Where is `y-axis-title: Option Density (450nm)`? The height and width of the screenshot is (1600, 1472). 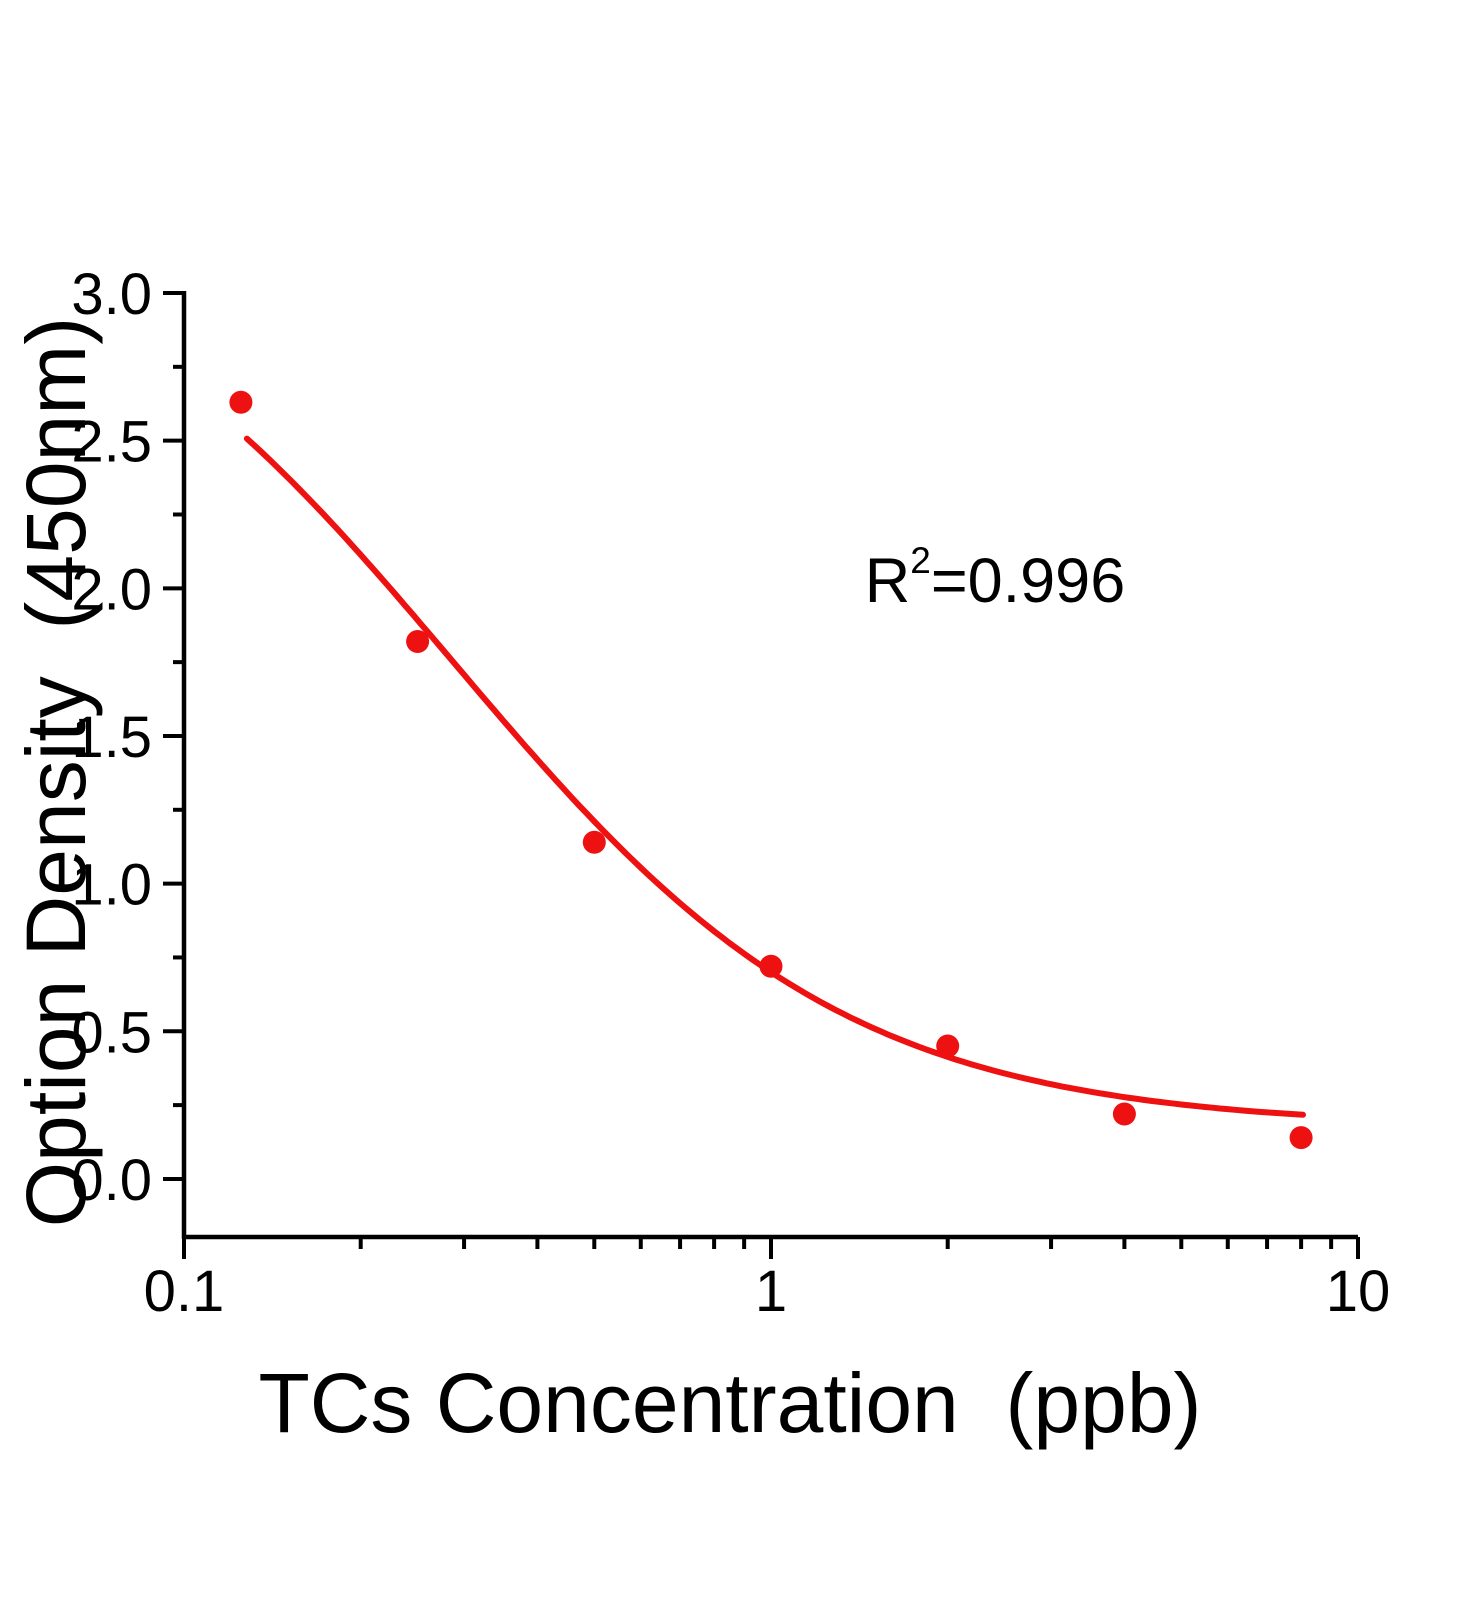
y-axis-title: Option Density (450nm) is located at coordinates (56, 772).